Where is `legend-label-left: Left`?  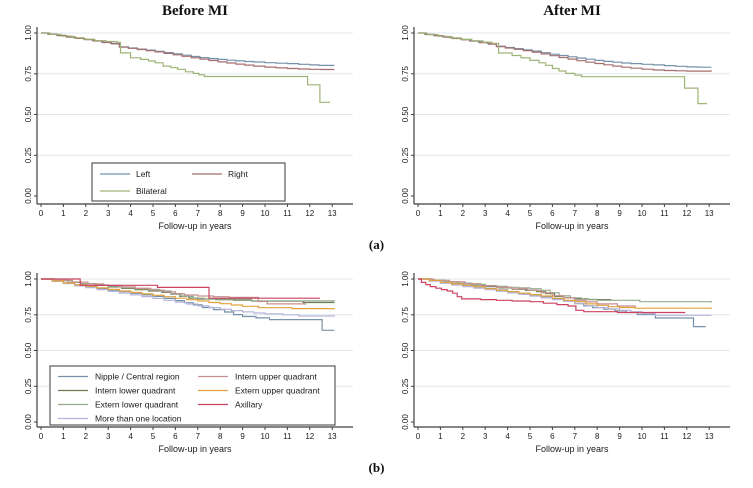
legend-label-left: Left is located at coordinates (143, 174).